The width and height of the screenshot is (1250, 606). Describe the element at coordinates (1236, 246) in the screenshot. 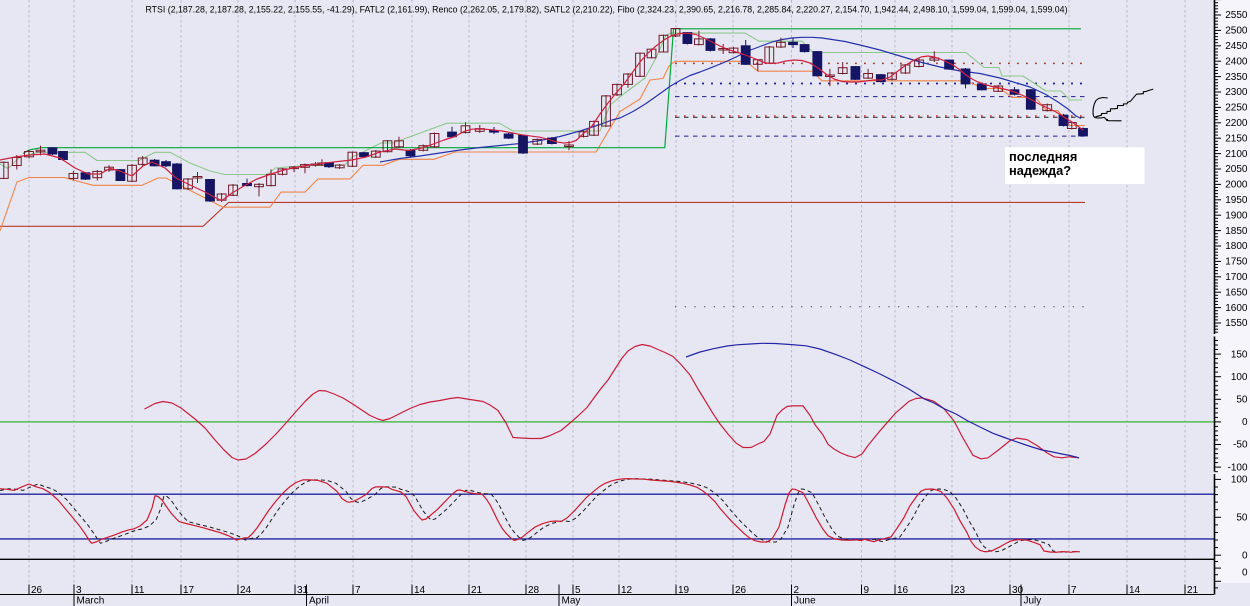

I see `svg-text: 1800` at that location.